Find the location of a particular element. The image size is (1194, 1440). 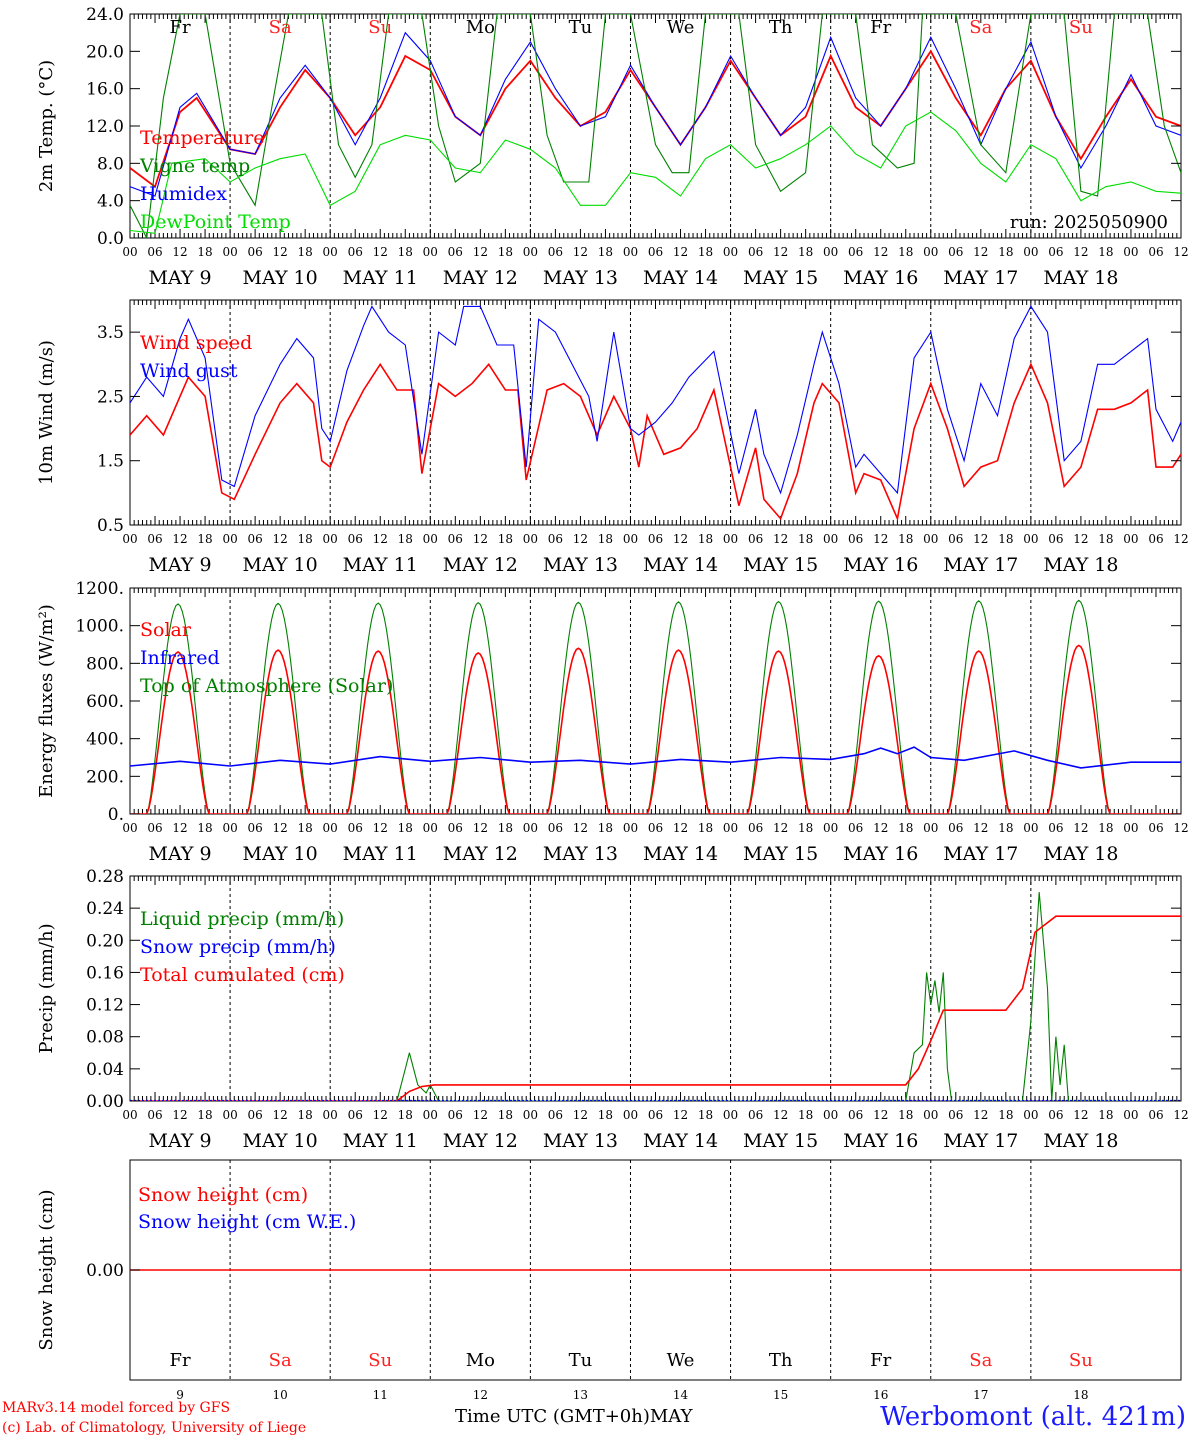

date-label: MAY 18 is located at coordinates (1080, 1141).